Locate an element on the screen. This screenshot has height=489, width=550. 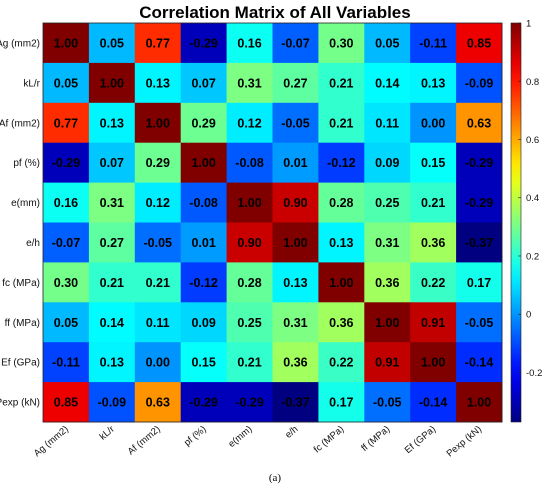
heatmap-cell-kl-r-e-h is located at coordinates (295, 83).